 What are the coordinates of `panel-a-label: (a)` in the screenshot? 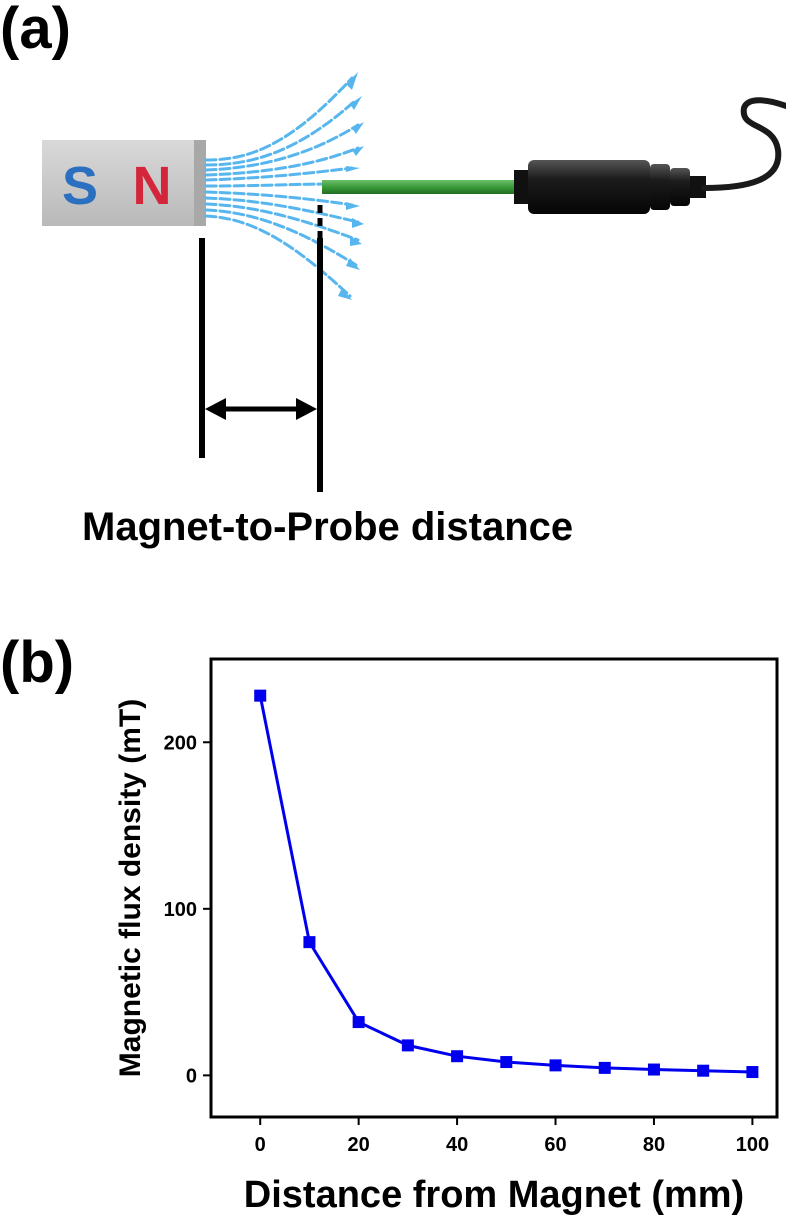 It's located at (35, 30).